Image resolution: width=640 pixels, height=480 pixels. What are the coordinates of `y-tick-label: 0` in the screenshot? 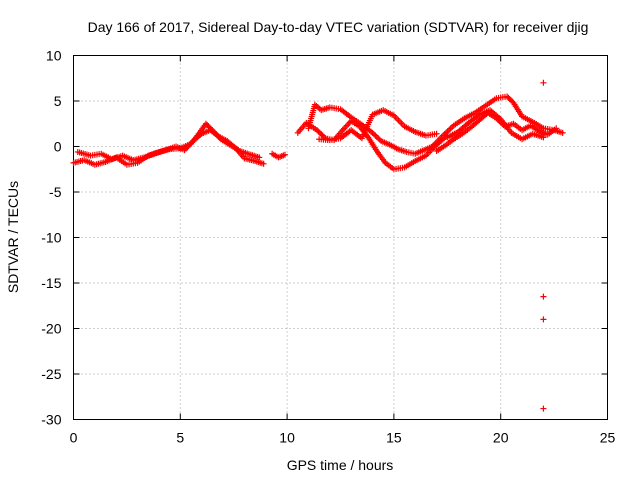 It's located at (58, 147).